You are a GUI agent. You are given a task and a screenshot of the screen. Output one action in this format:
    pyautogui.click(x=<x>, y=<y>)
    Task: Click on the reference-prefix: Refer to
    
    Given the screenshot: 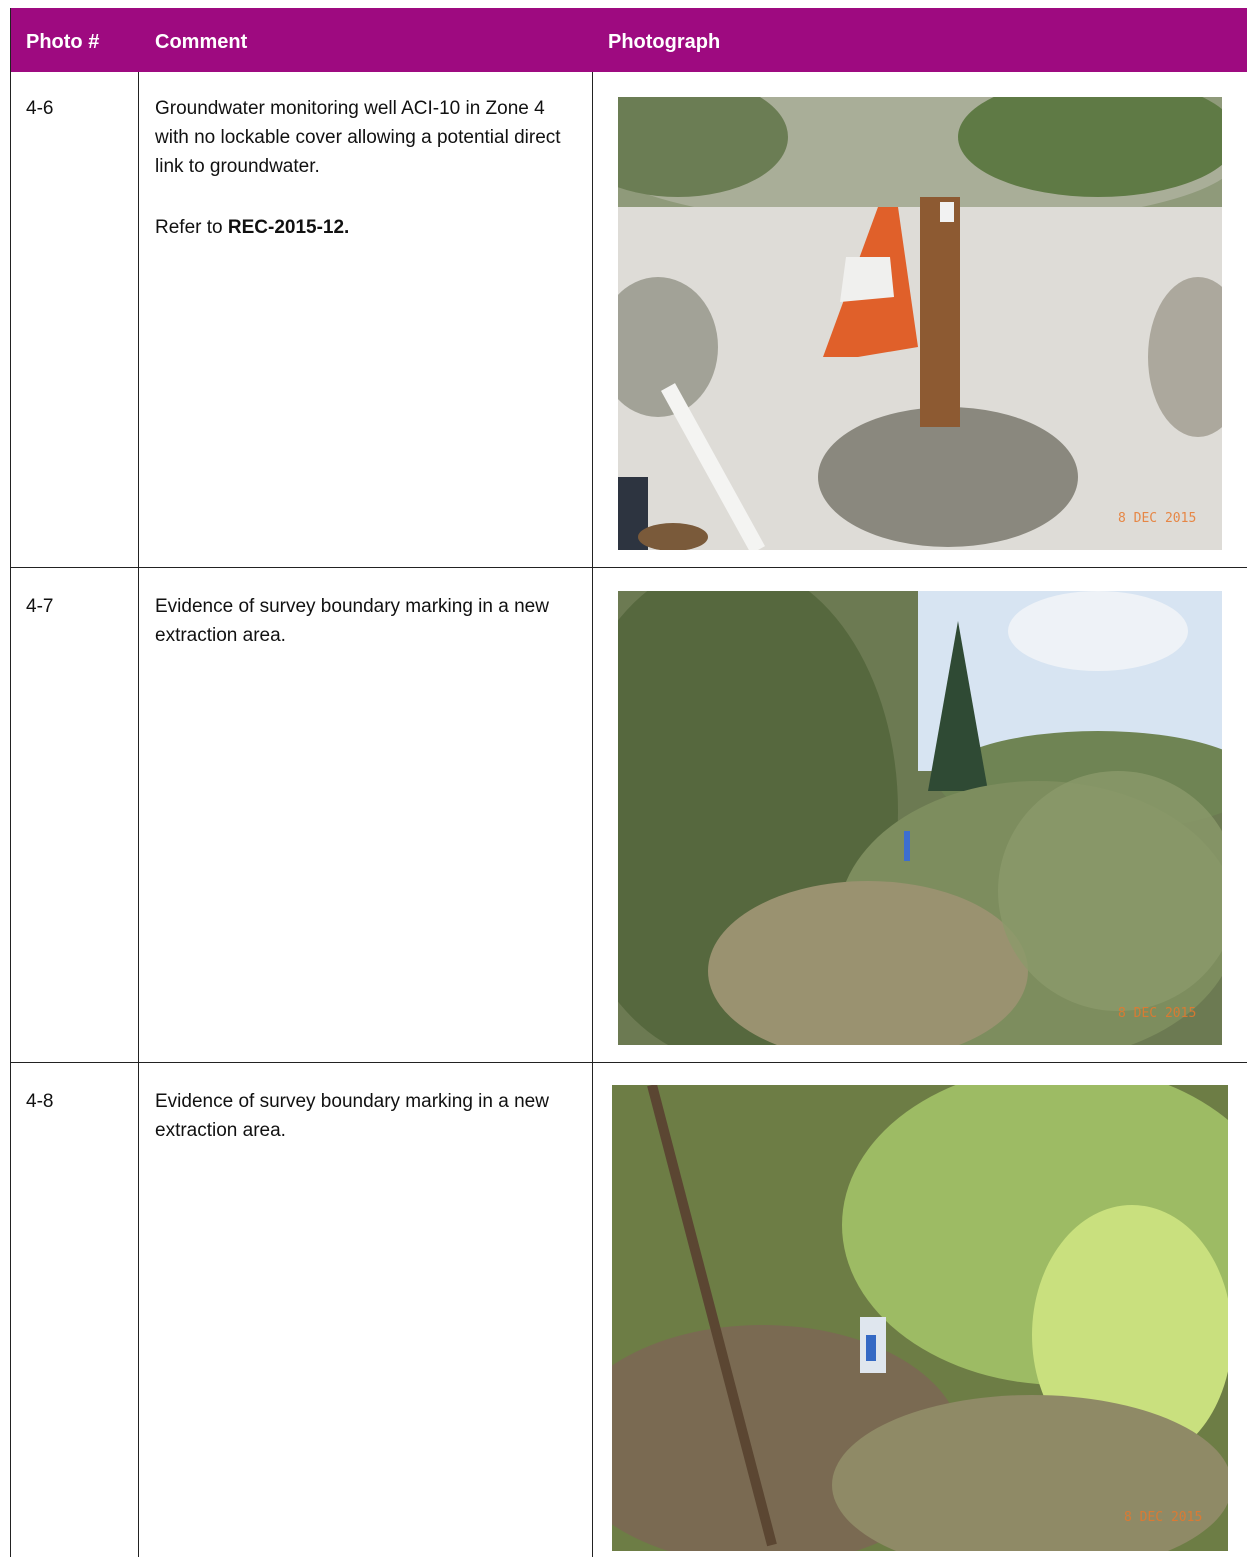 What is the action you would take?
    pyautogui.click(x=189, y=227)
    